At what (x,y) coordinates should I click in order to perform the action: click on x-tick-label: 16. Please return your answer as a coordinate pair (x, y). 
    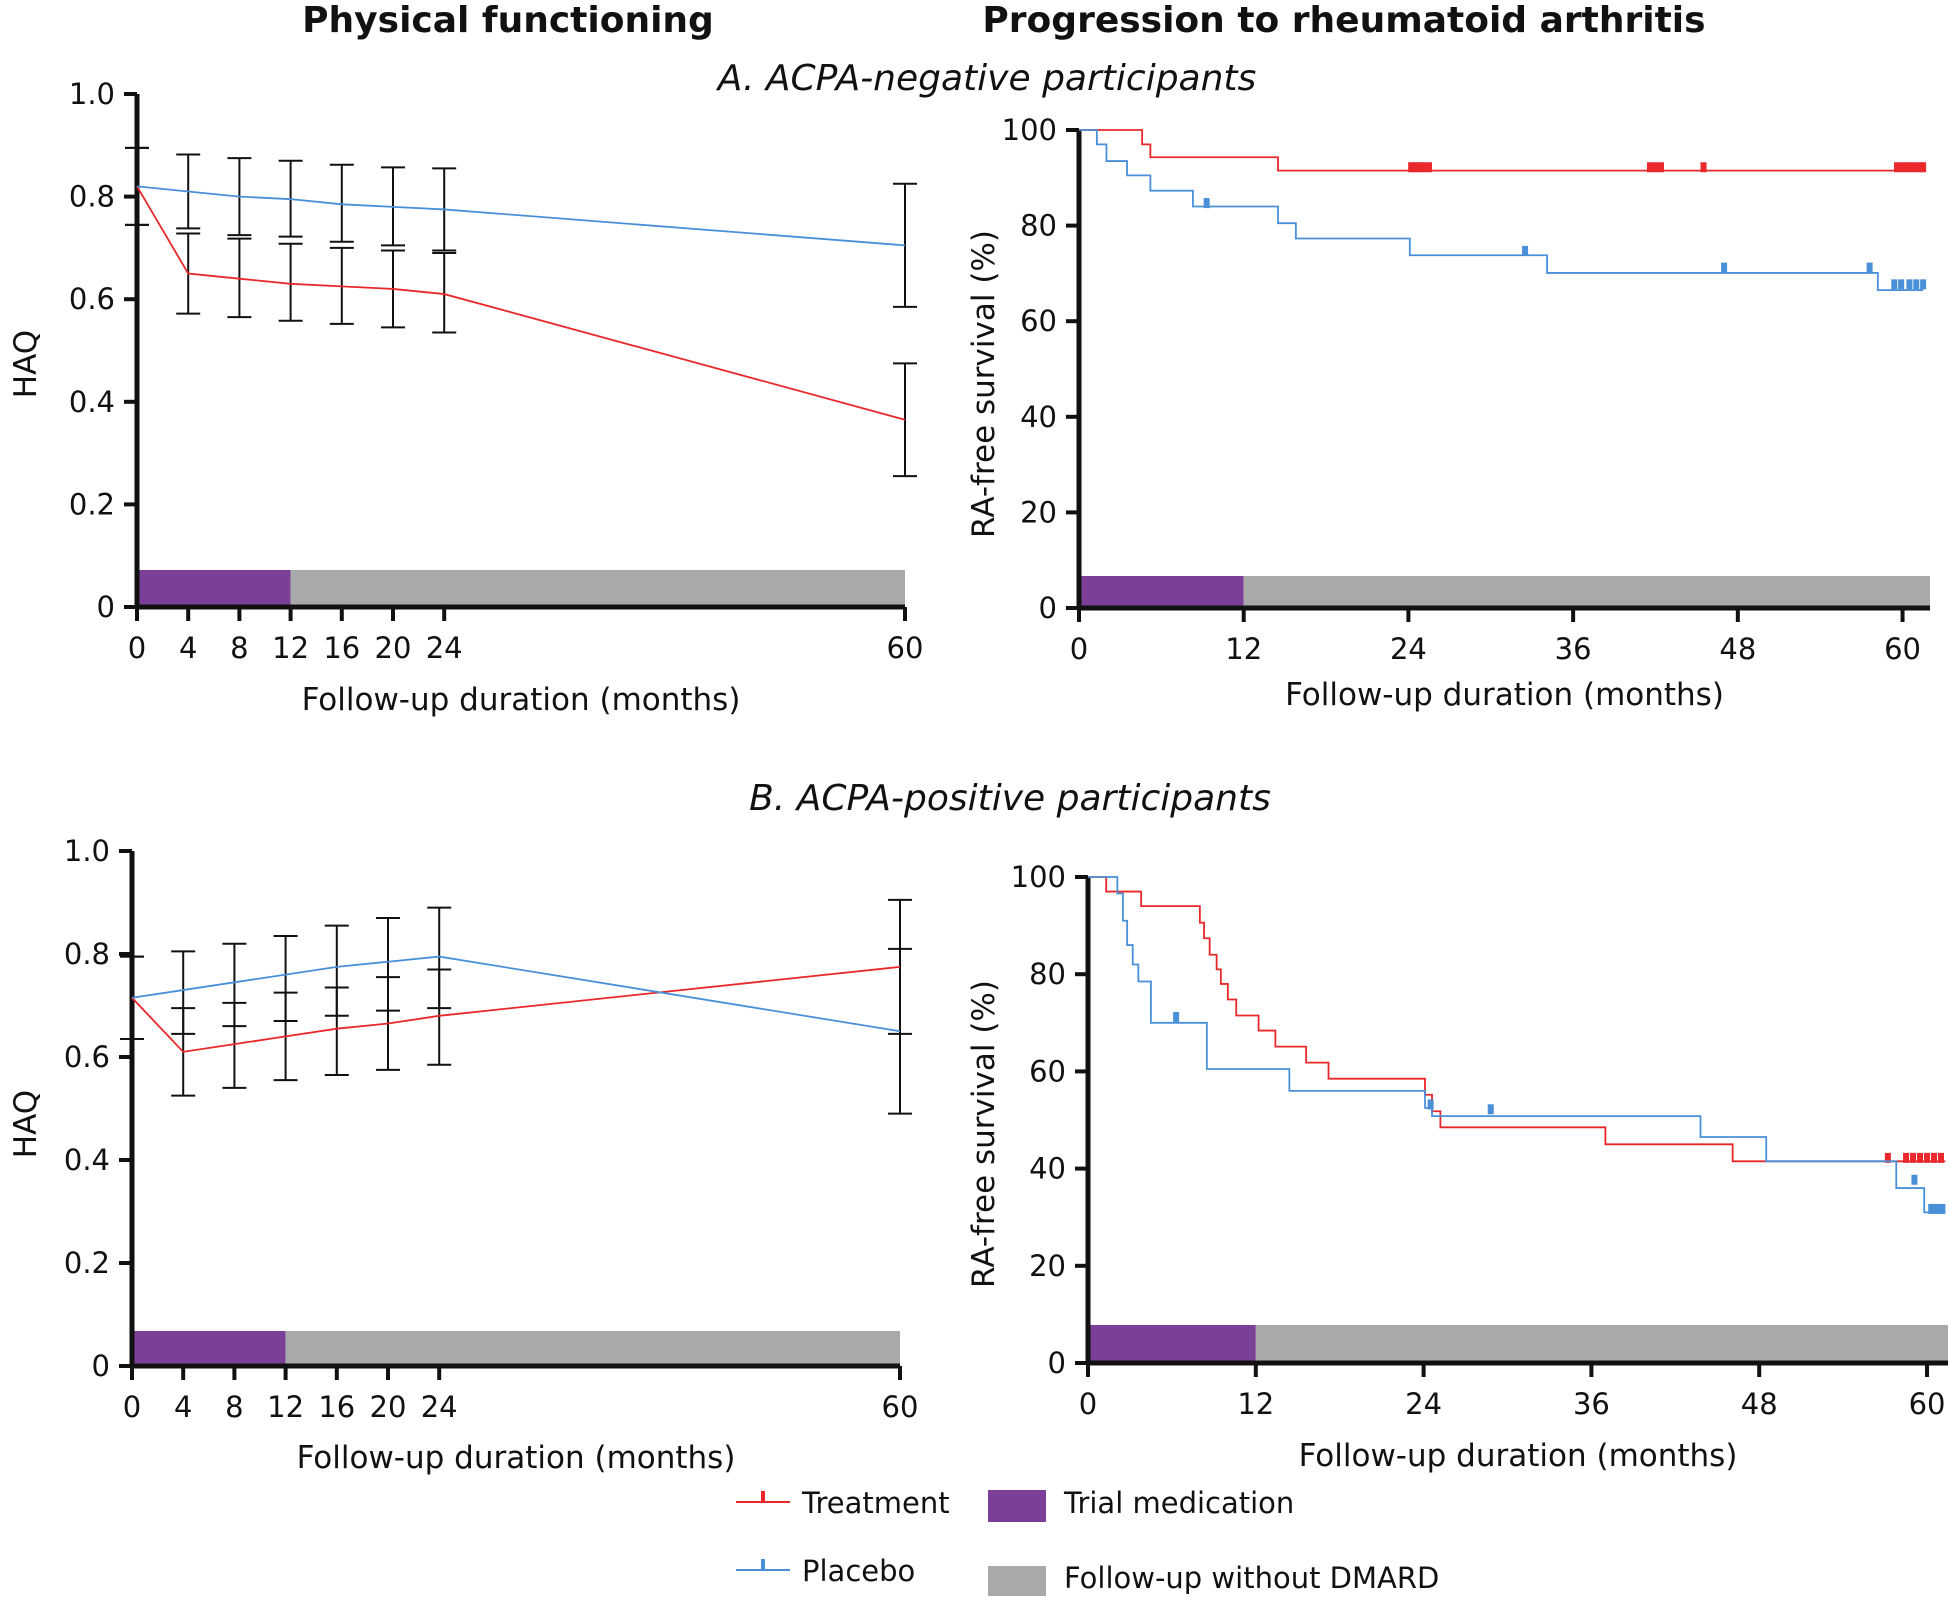
    Looking at the image, I should click on (336, 1407).